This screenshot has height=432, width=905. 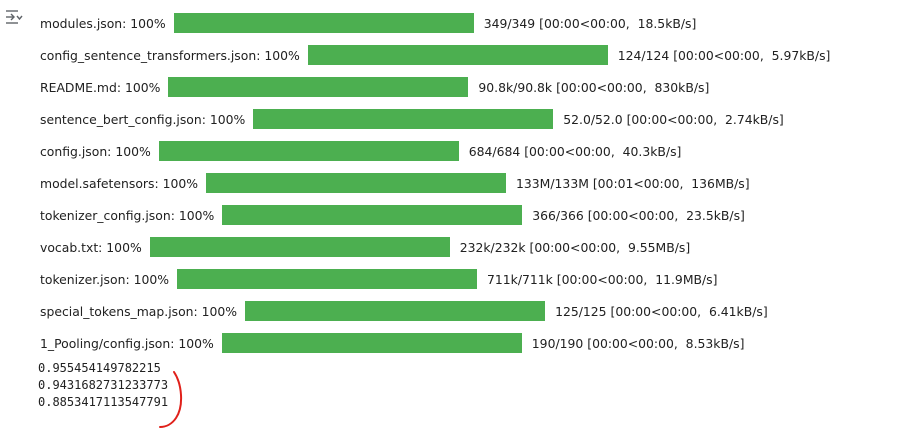 What do you see at coordinates (552, 183) in the screenshot?
I see `progress-counts: 133M/133M` at bounding box center [552, 183].